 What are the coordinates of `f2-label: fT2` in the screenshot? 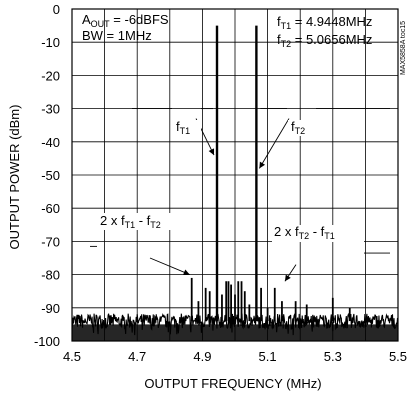 It's located at (298, 127).